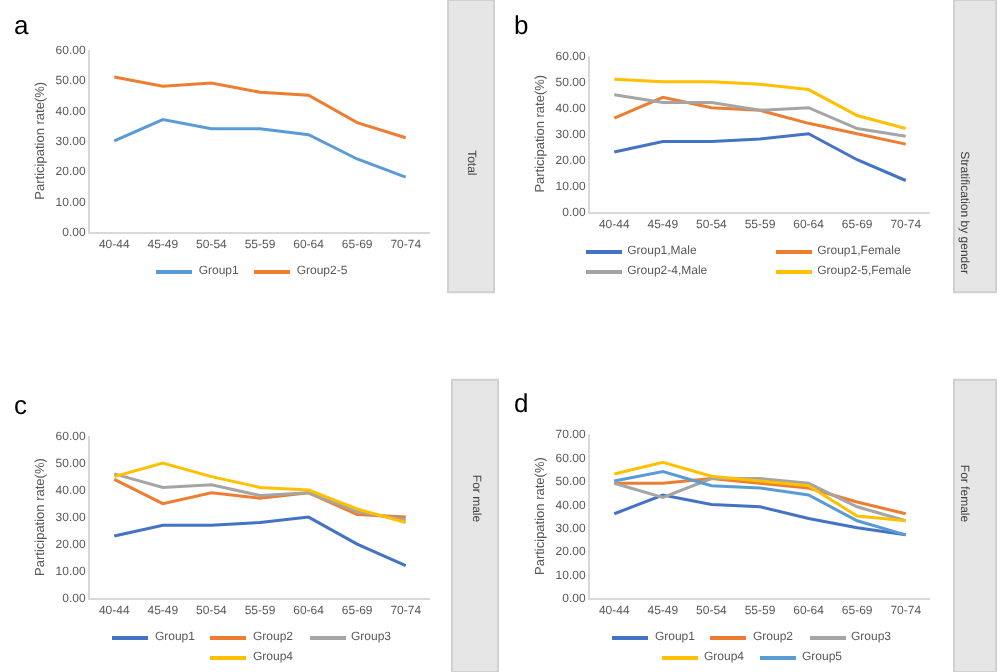 Image resolution: width=1000 pixels, height=672 pixels. What do you see at coordinates (21, 405) in the screenshot?
I see `chart-title: c` at bounding box center [21, 405].